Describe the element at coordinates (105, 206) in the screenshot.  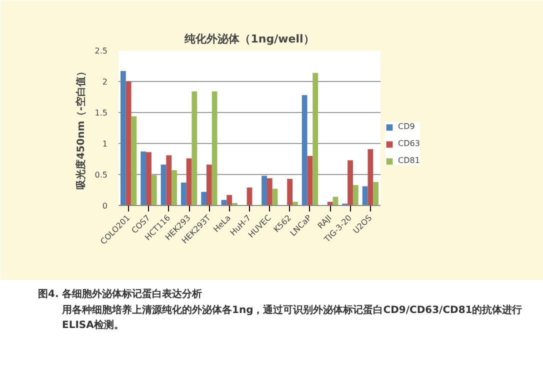
I see `y-tick-label: 0` at that location.